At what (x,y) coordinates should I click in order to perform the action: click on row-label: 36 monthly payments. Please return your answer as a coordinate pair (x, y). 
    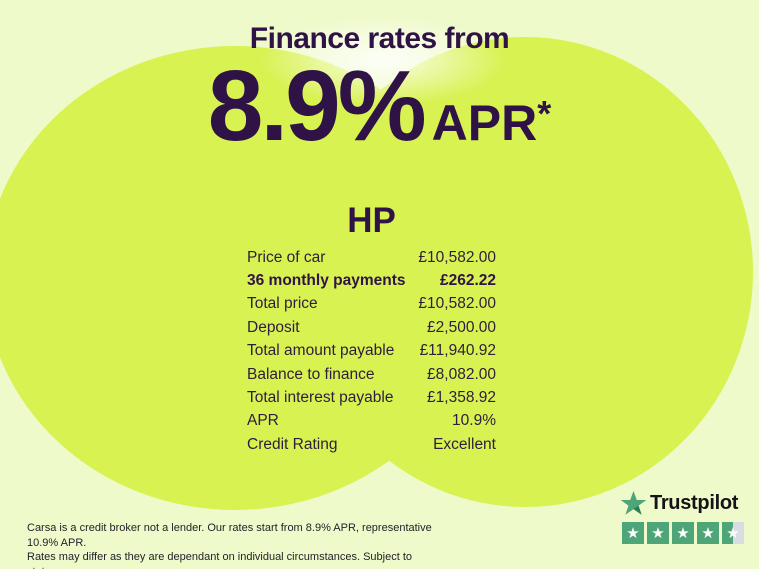
    Looking at the image, I should click on (326, 281).